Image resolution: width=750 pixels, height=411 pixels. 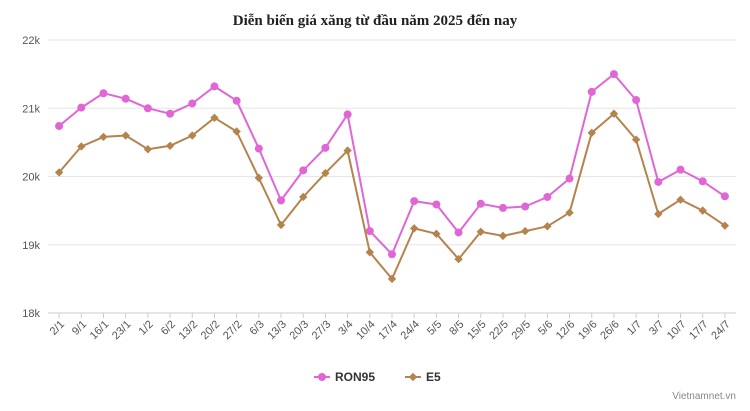 I want to click on x-tick-label: 12/6, so click(x=566, y=330).